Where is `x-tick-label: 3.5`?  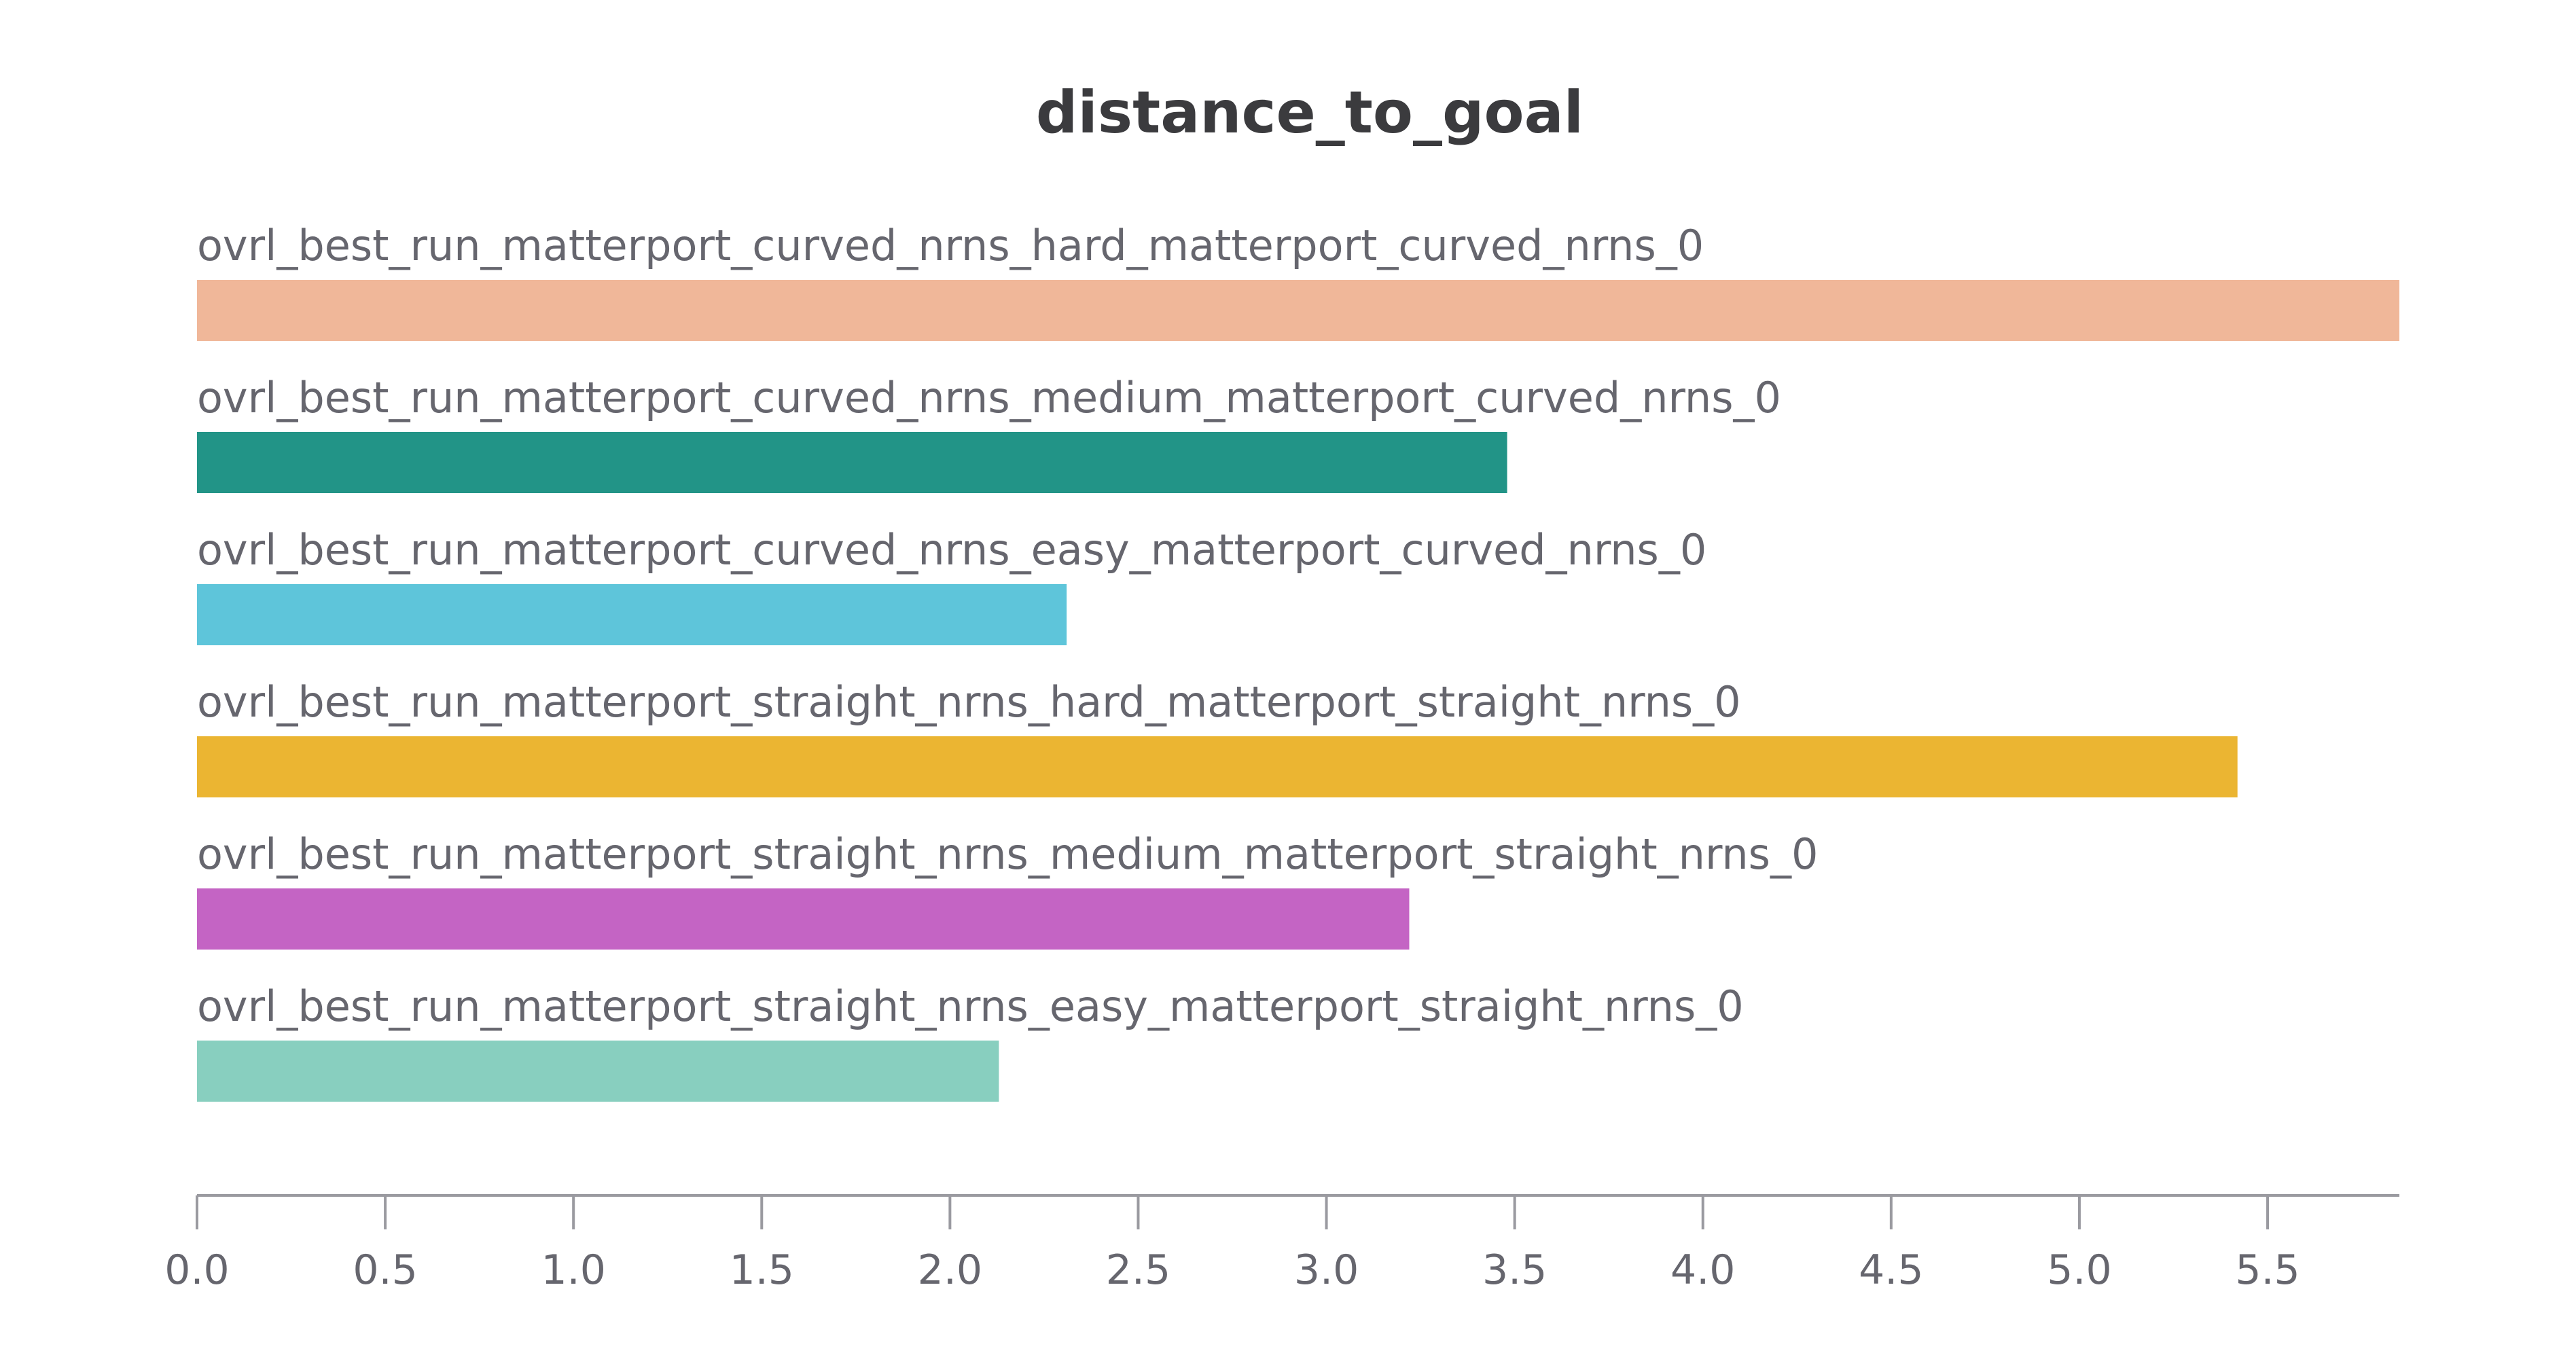 x-tick-label: 3.5 is located at coordinates (1514, 1270).